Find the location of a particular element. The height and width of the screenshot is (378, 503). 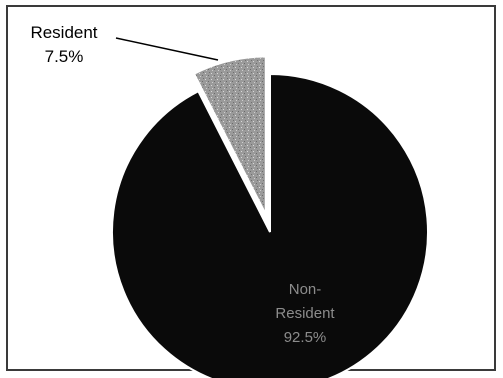

resident-leader-line is located at coordinates (167, 49).